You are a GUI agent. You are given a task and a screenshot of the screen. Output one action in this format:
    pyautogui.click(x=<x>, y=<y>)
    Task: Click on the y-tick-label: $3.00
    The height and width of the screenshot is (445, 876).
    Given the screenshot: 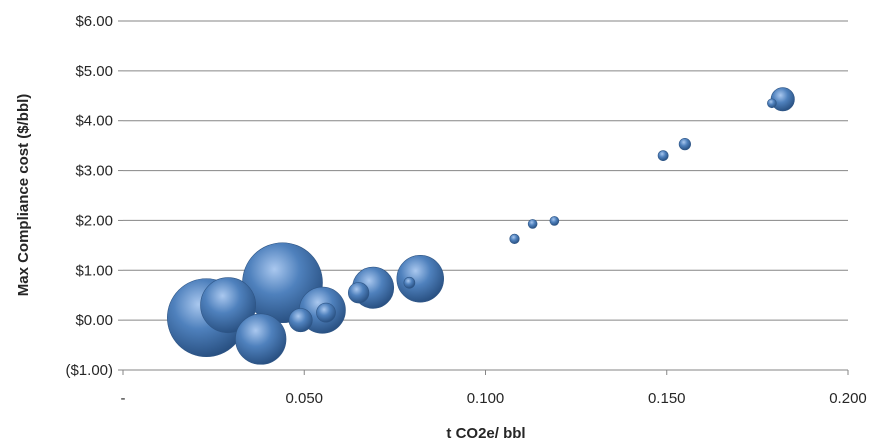 What is the action you would take?
    pyautogui.click(x=94, y=171)
    